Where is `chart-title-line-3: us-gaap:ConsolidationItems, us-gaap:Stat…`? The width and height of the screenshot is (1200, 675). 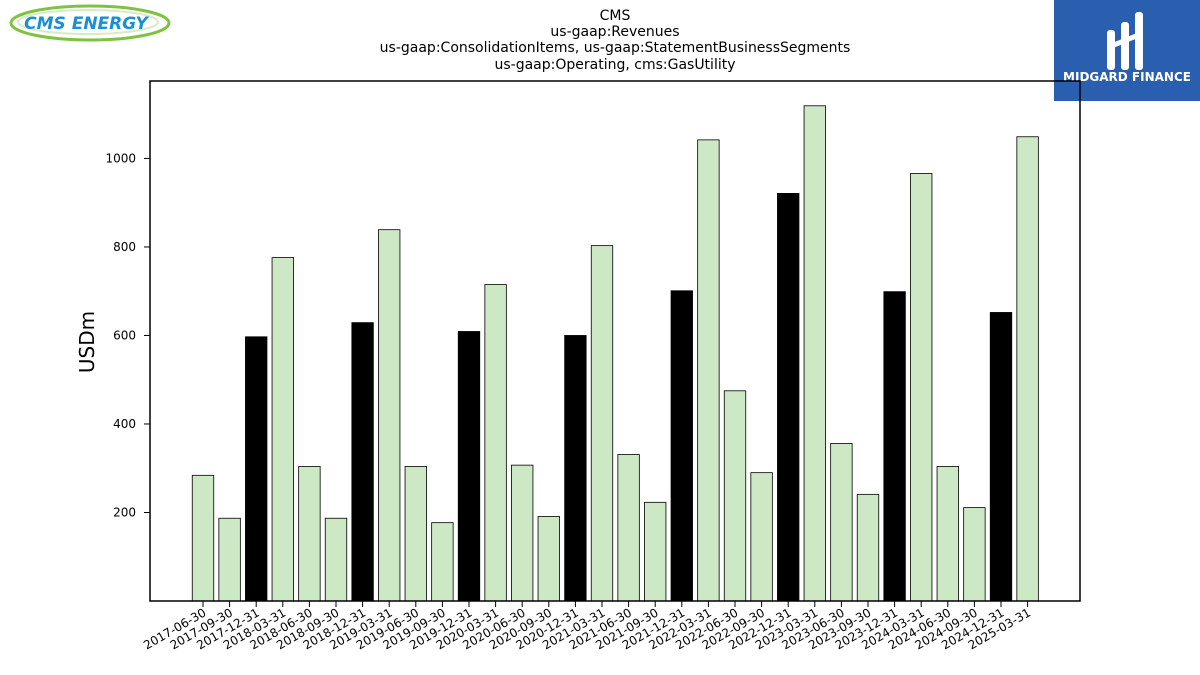
chart-title-line-3: us-gaap:ConsolidationItems, us-gaap:Stat… is located at coordinates (615, 48).